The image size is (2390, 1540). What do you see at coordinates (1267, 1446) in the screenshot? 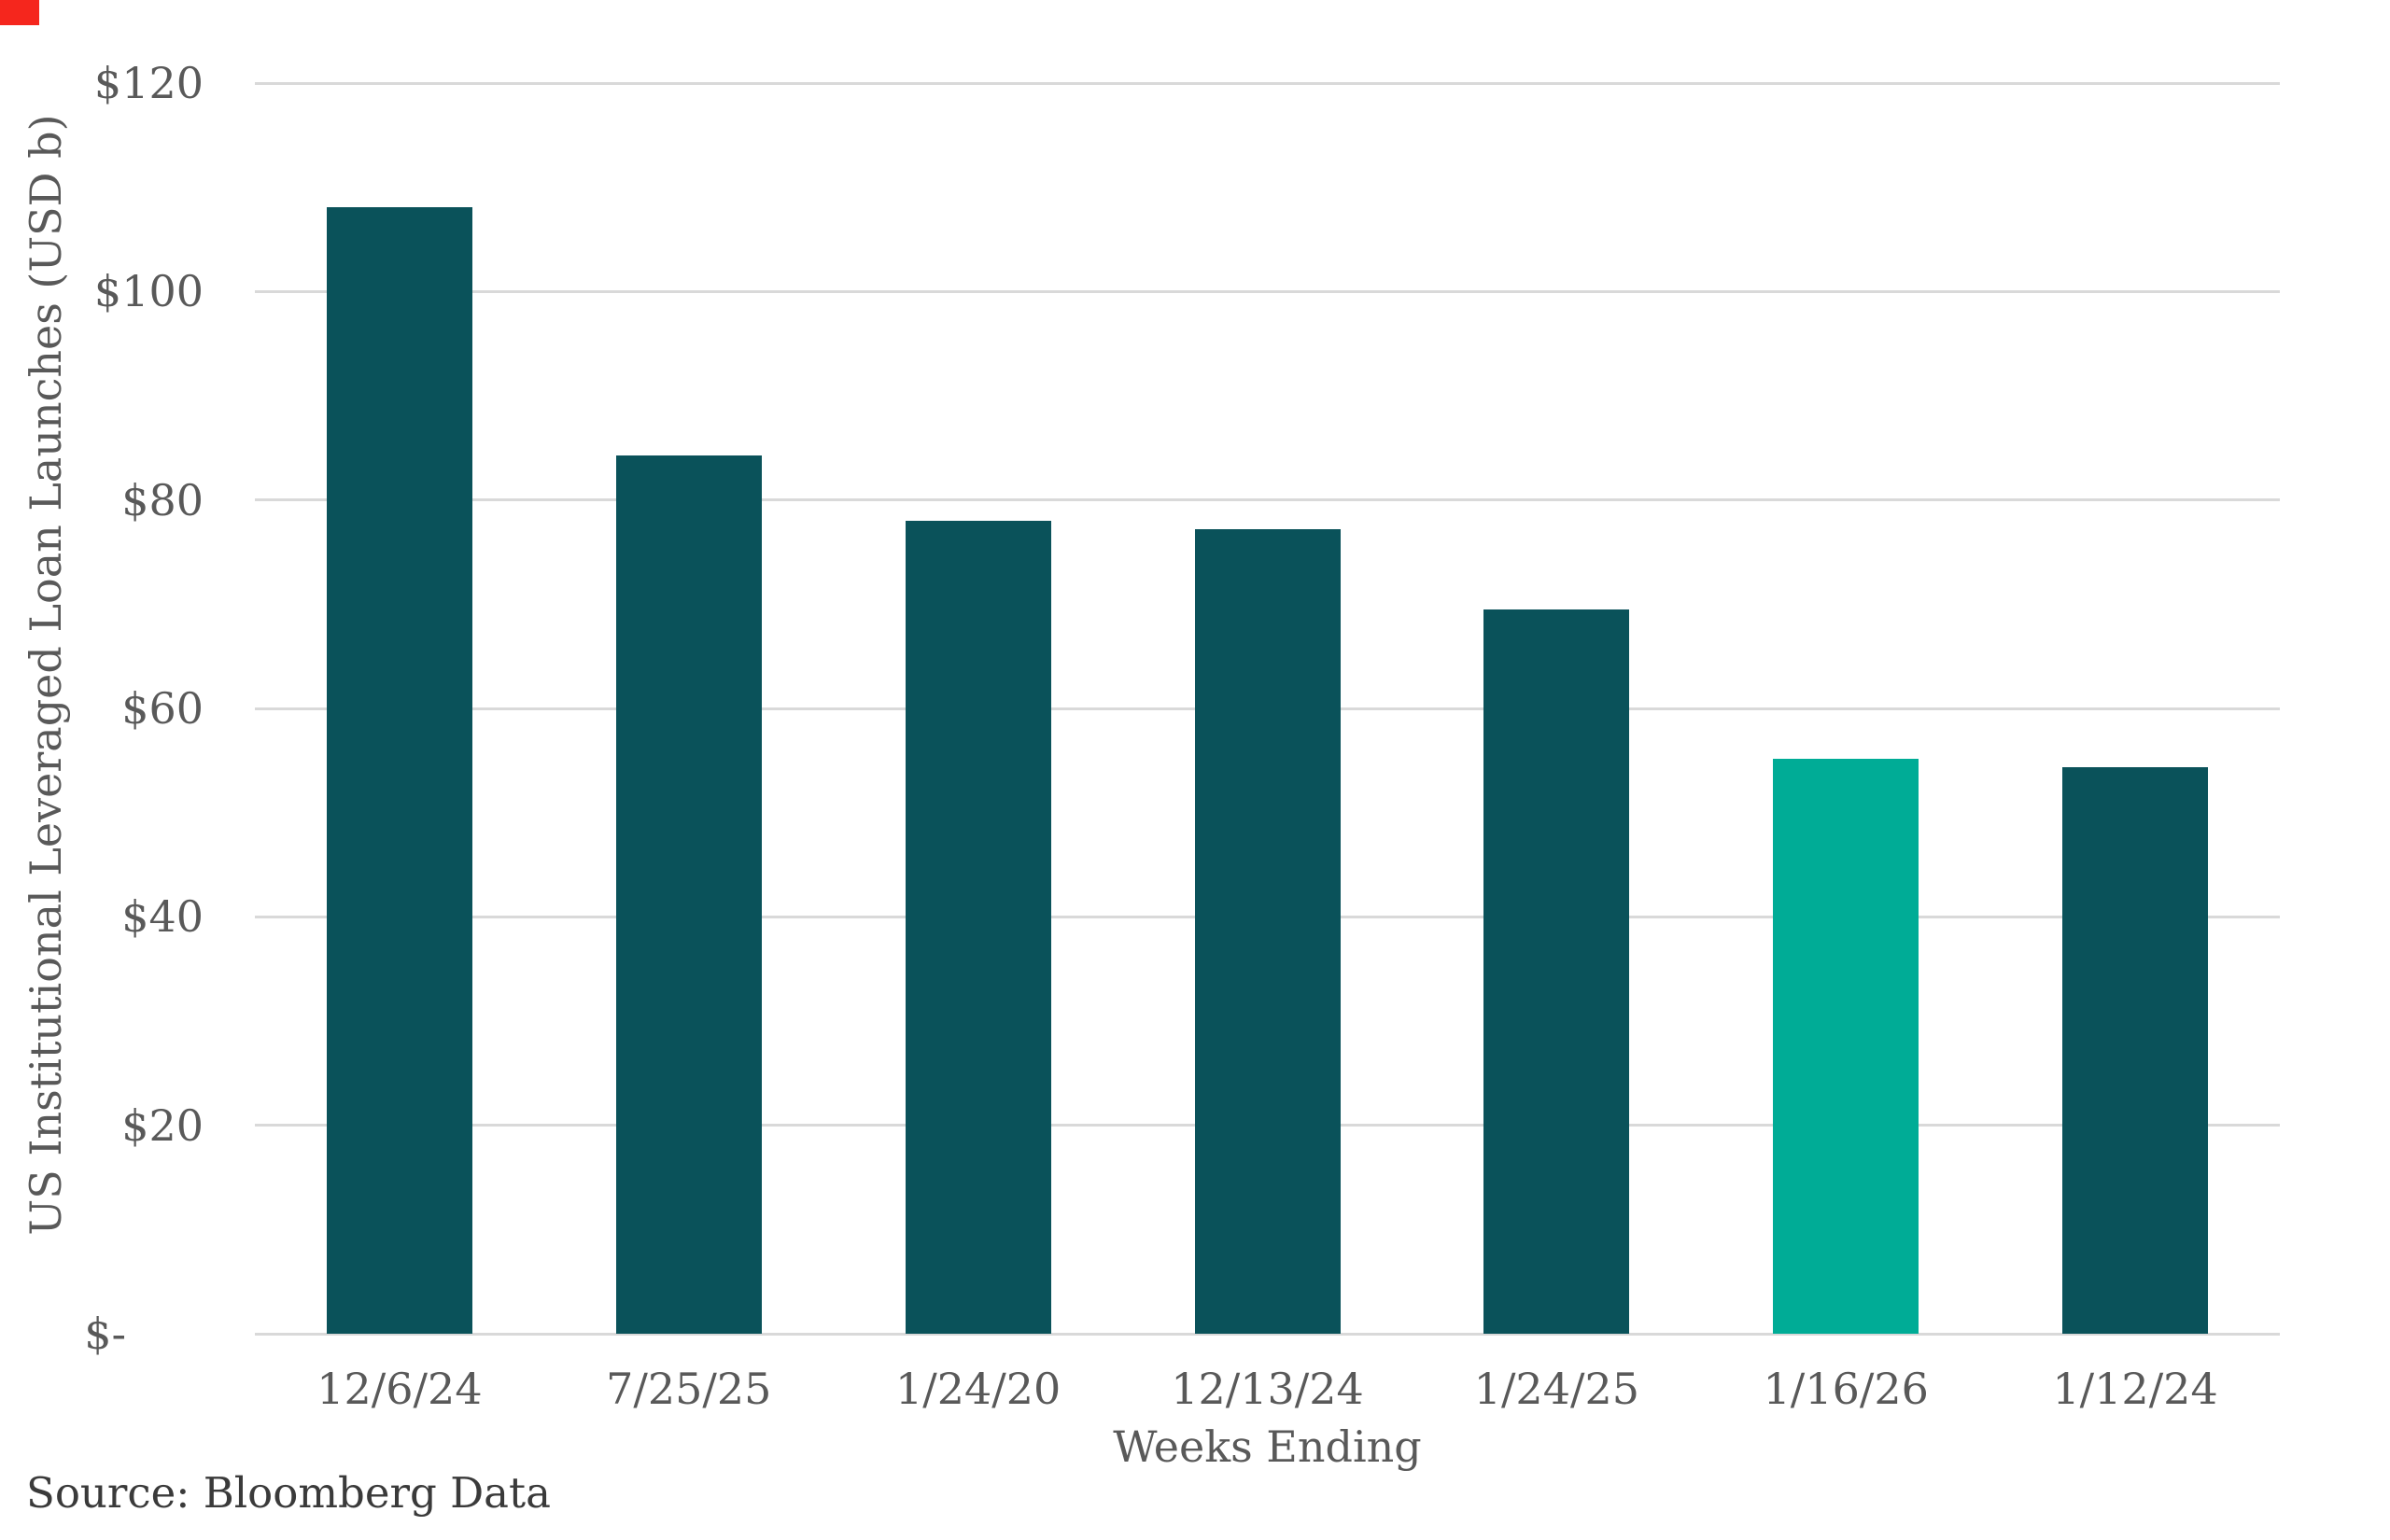
I see `x-axis-title: Weeks Ending` at bounding box center [1267, 1446].